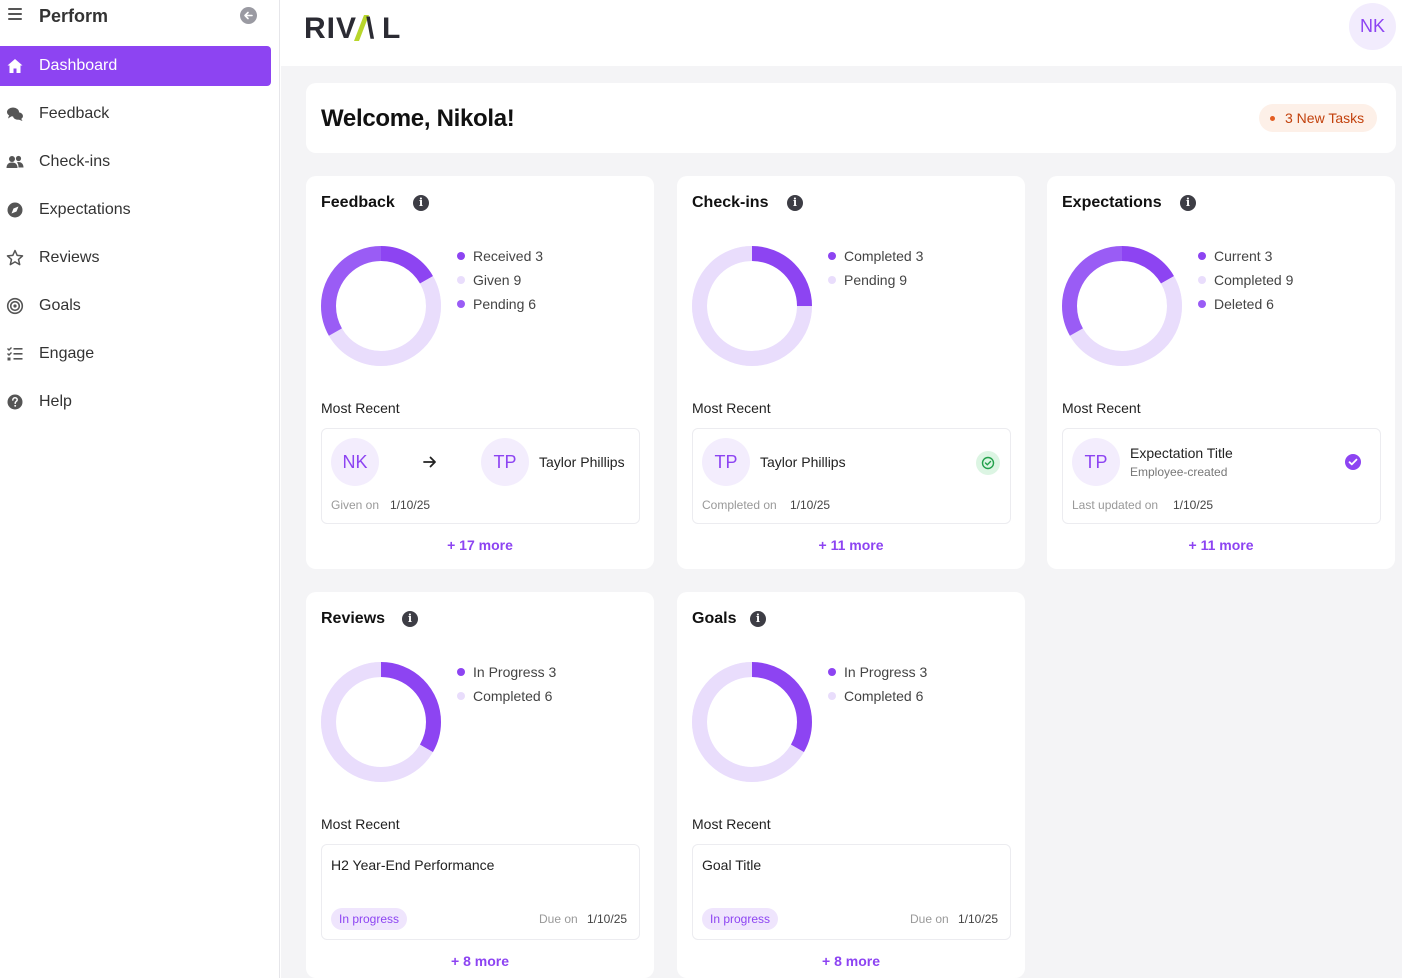 The height and width of the screenshot is (978, 1402). I want to click on goals-donut-chart, so click(752, 722).